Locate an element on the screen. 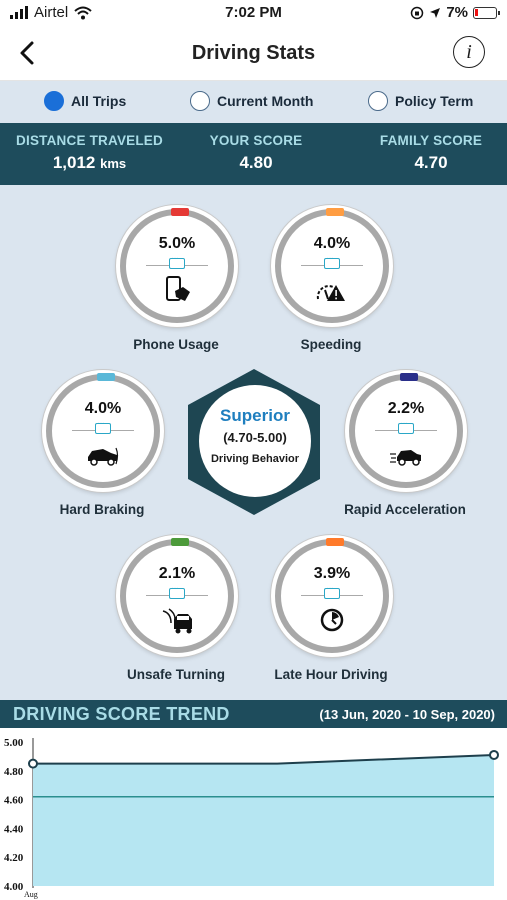 This screenshot has height=900, width=507. rapid-acceleration-gauge: 2.2% is located at coordinates (406, 431).